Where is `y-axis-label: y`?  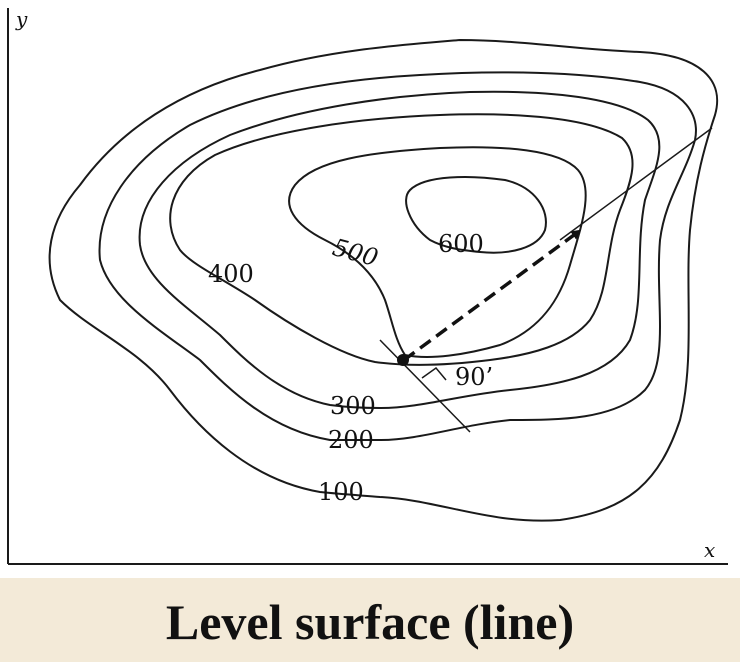 y-axis-label: y is located at coordinates (21, 19).